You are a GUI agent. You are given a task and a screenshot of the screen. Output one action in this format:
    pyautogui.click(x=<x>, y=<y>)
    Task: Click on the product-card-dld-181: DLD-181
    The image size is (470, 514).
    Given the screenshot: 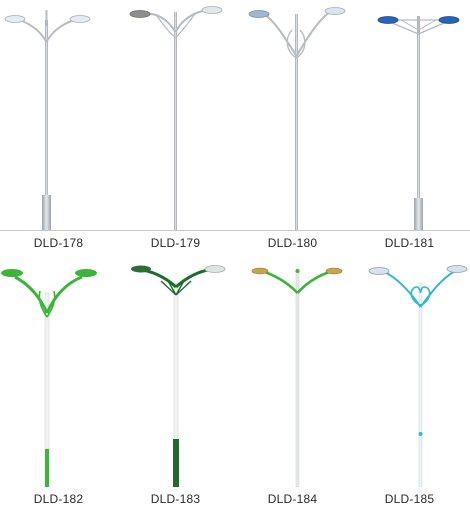 What is the action you would take?
    pyautogui.click(x=409, y=128)
    